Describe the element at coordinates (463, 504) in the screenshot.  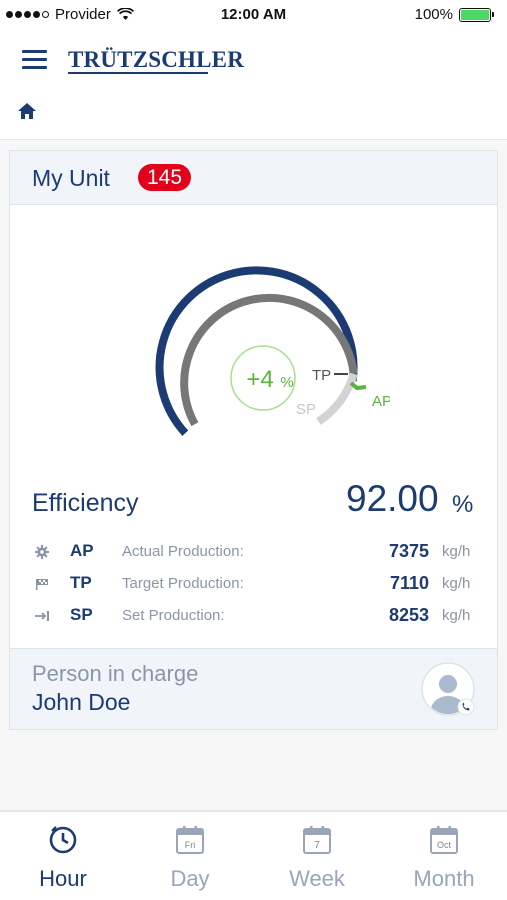
I see `efficiency-unit: %` at that location.